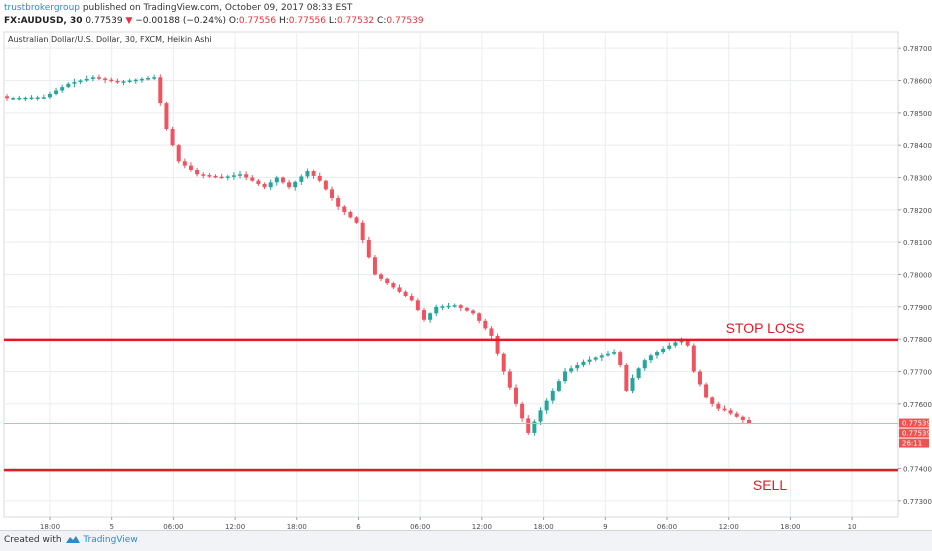  What do you see at coordinates (283, 21) in the screenshot?
I see `high-label: H:` at bounding box center [283, 21].